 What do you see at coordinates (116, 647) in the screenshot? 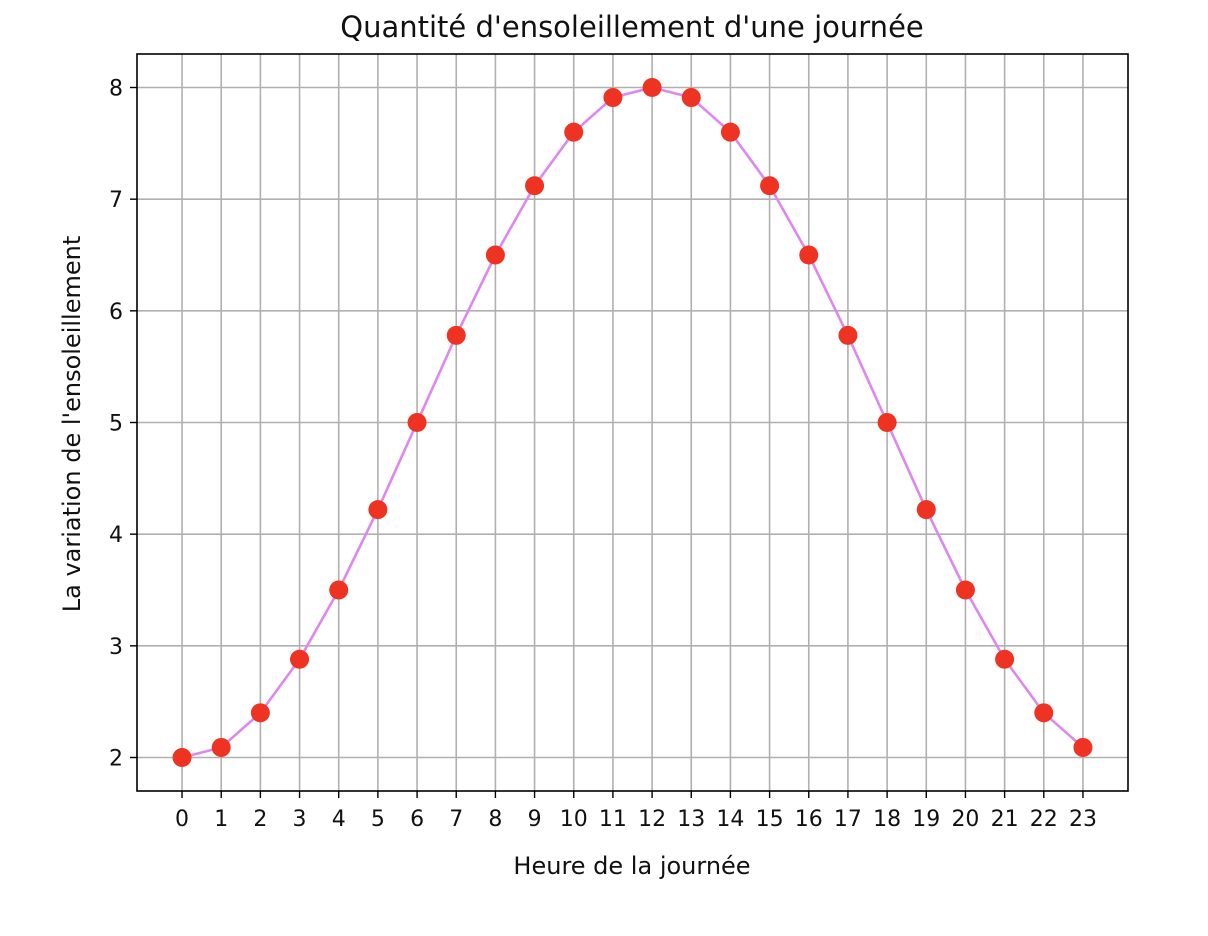
I see `y-tick-label-3: 3` at bounding box center [116, 647].